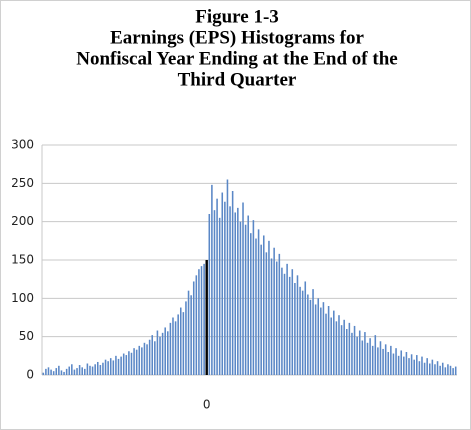 This screenshot has width=471, height=430. I want to click on y-tick-label: 150, so click(22, 260).